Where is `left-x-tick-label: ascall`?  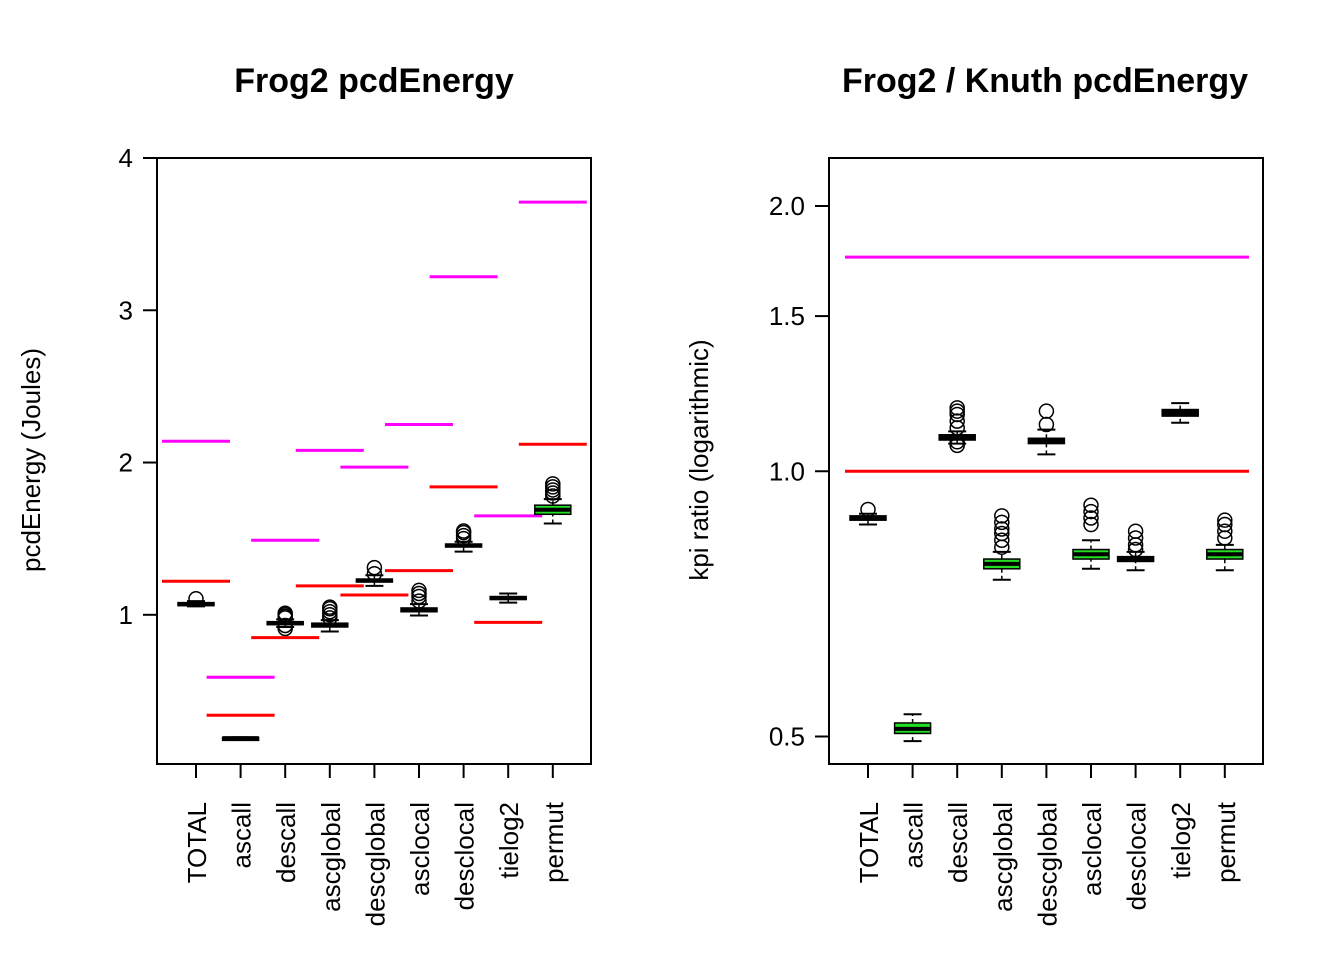 left-x-tick-label: ascall is located at coordinates (242, 835).